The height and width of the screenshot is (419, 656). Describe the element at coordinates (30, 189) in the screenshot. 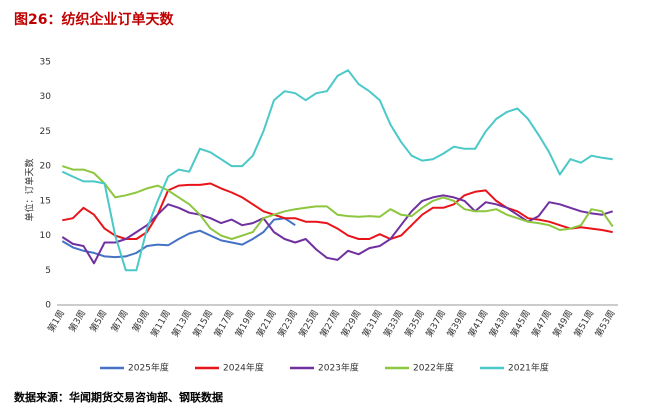

I see `y-axis-label: 单位：订单天数` at that location.